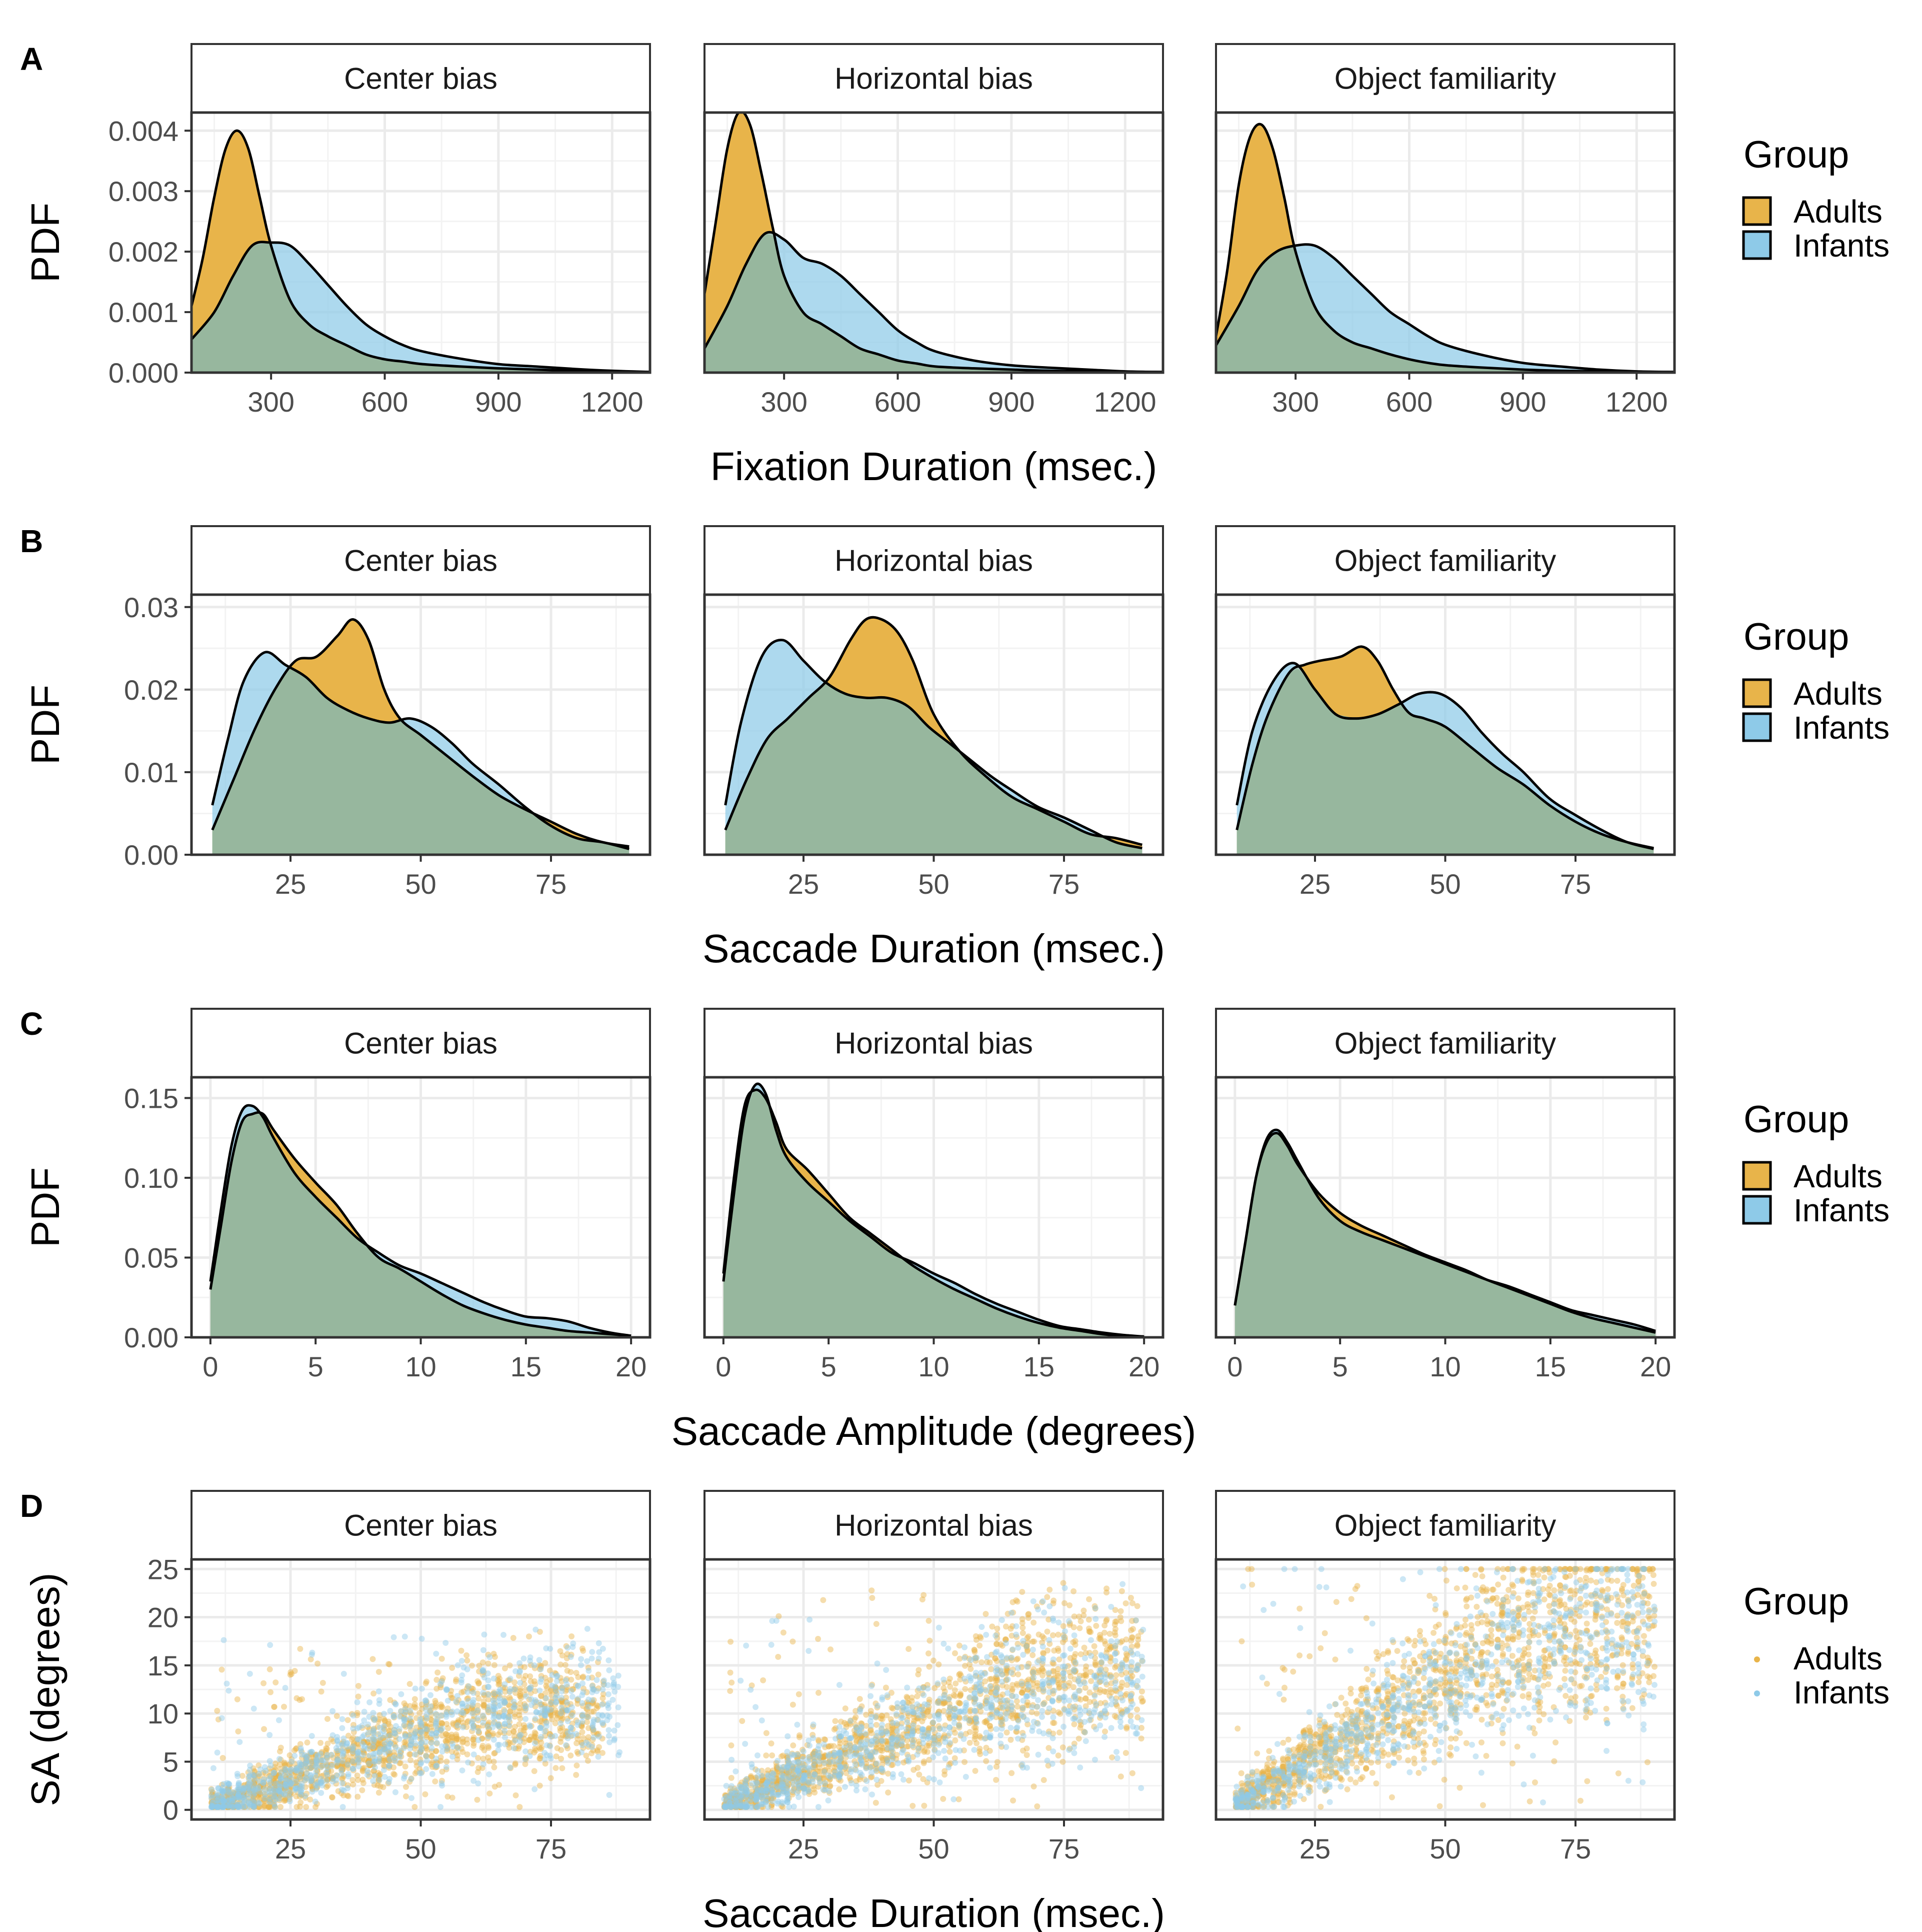 The height and width of the screenshot is (1932, 1922). What do you see at coordinates (1796, 155) in the screenshot?
I see `legend-title: Group` at bounding box center [1796, 155].